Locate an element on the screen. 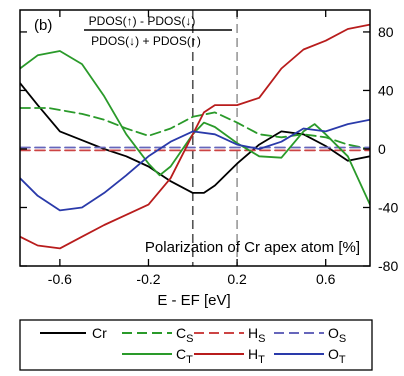 The width and height of the screenshot is (404, 376). formula: PDOS(↑) - PDOS(↓) PDOS(↓) + PDOS(↑) is located at coordinates (158, 31).